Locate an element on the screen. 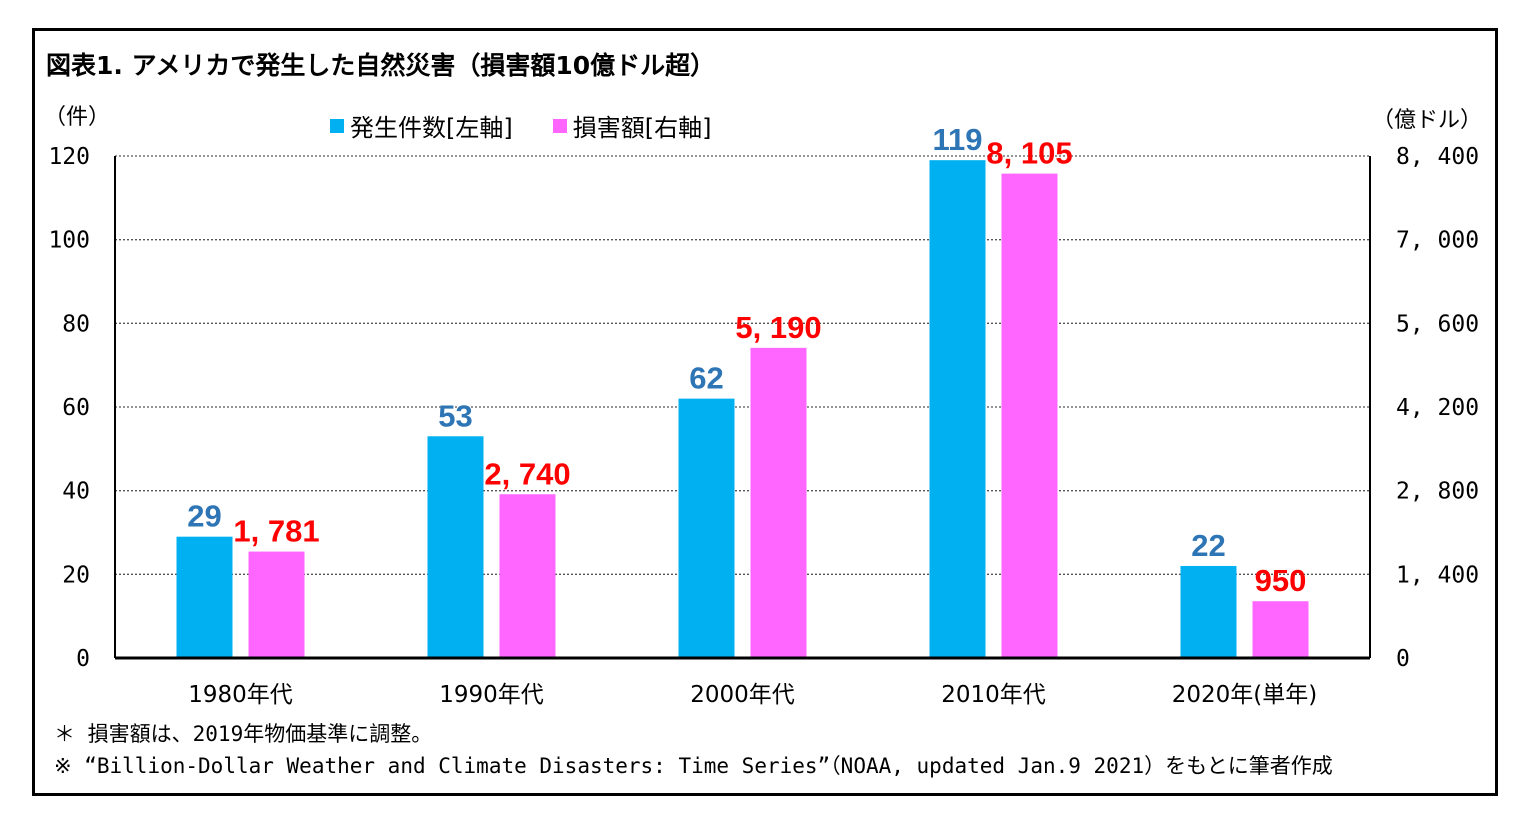 Image resolution: width=1533 pixels, height=824 pixels. y-tick-right: 2, 800 is located at coordinates (1437, 492).